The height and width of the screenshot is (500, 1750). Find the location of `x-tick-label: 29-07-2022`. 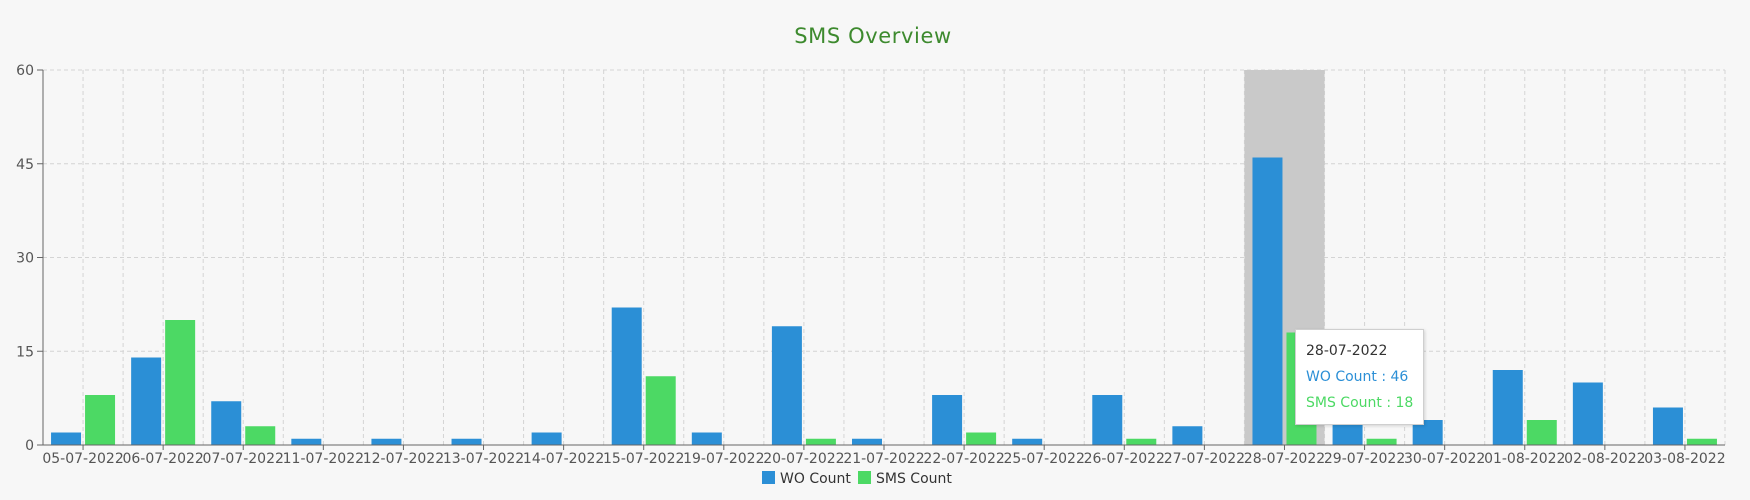

x-tick-label: 29-07-2022 is located at coordinates (1364, 459).